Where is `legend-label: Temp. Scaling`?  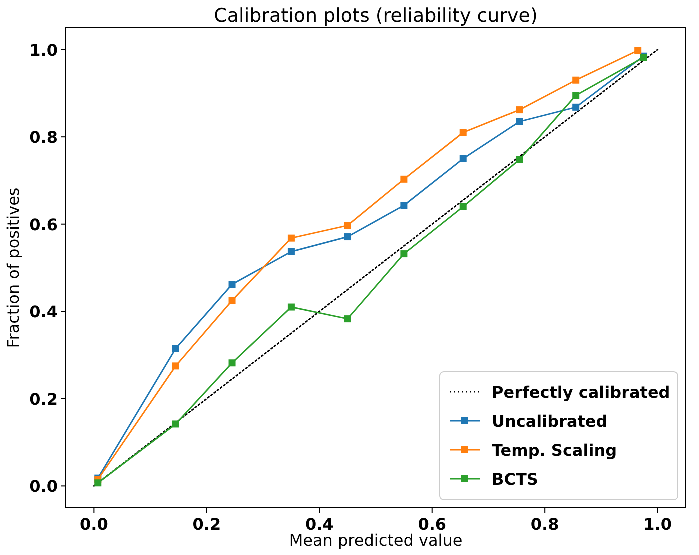 legend-label: Temp. Scaling is located at coordinates (555, 450).